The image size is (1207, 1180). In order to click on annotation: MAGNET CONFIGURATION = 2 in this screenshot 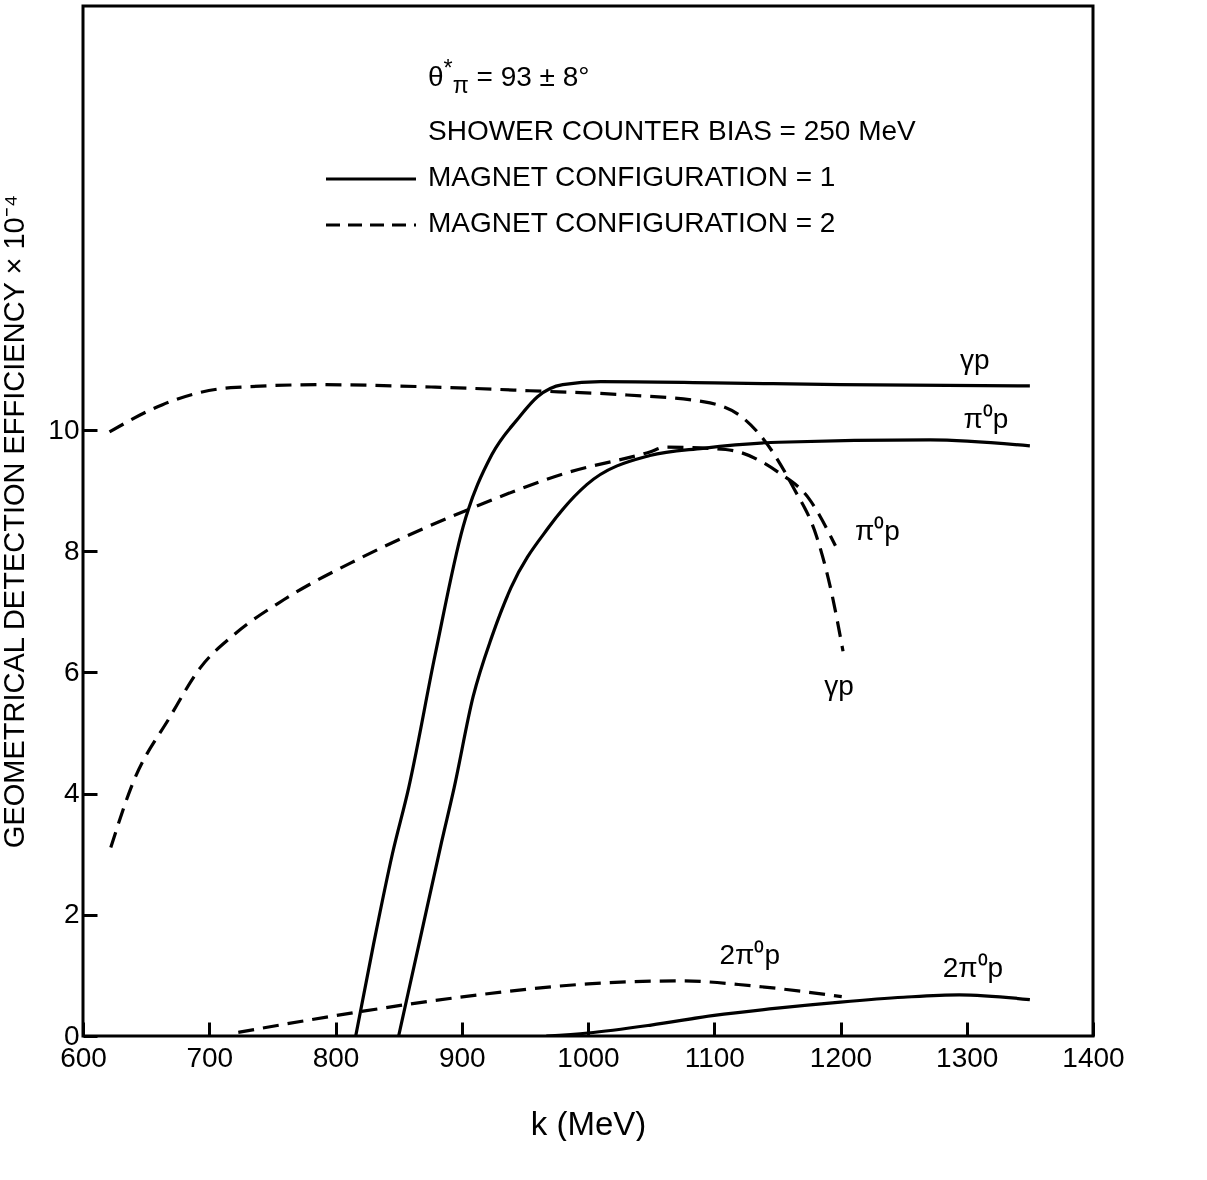, I will do `click(632, 222)`.